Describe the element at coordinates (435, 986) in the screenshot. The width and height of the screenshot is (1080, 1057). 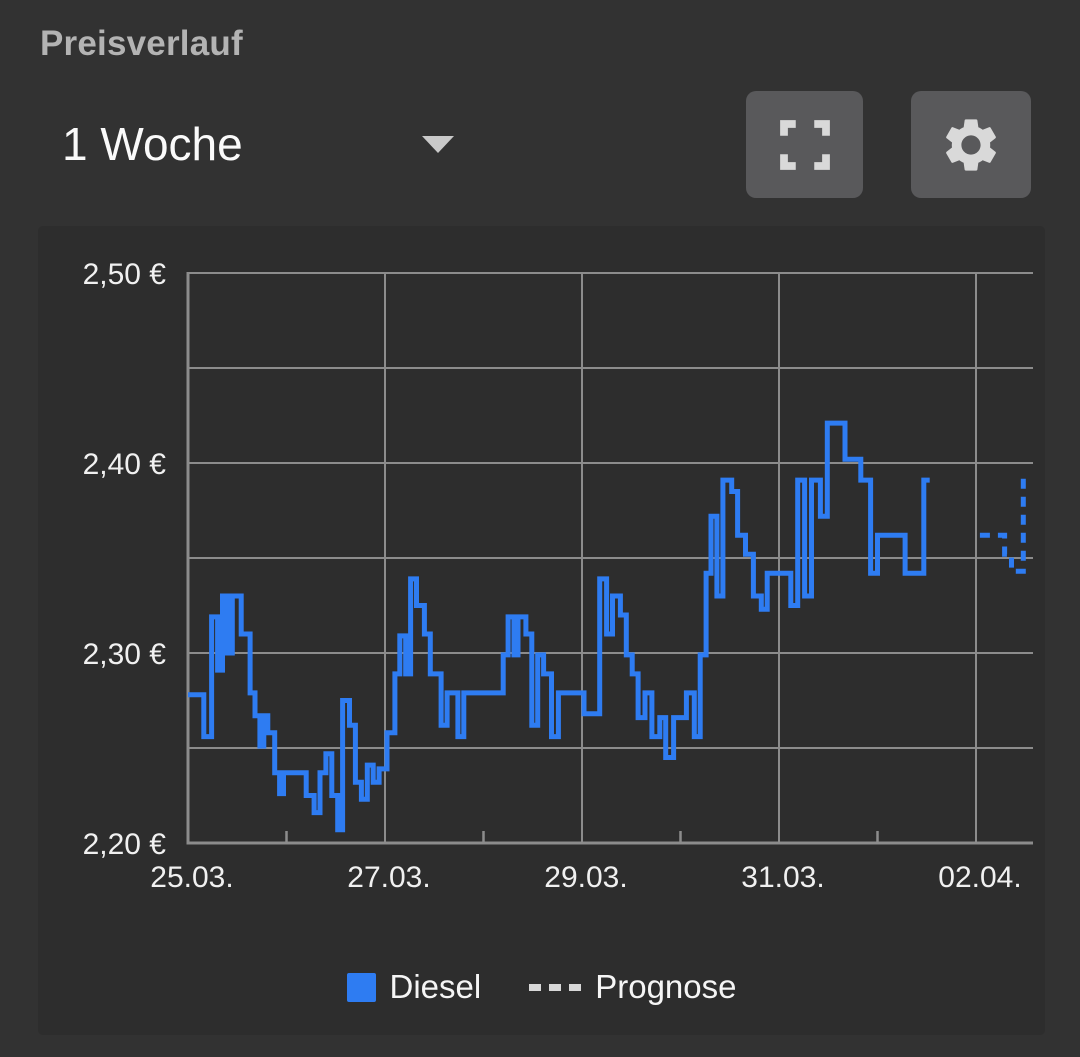
I see `diesel-legend-label: Diesel` at that location.